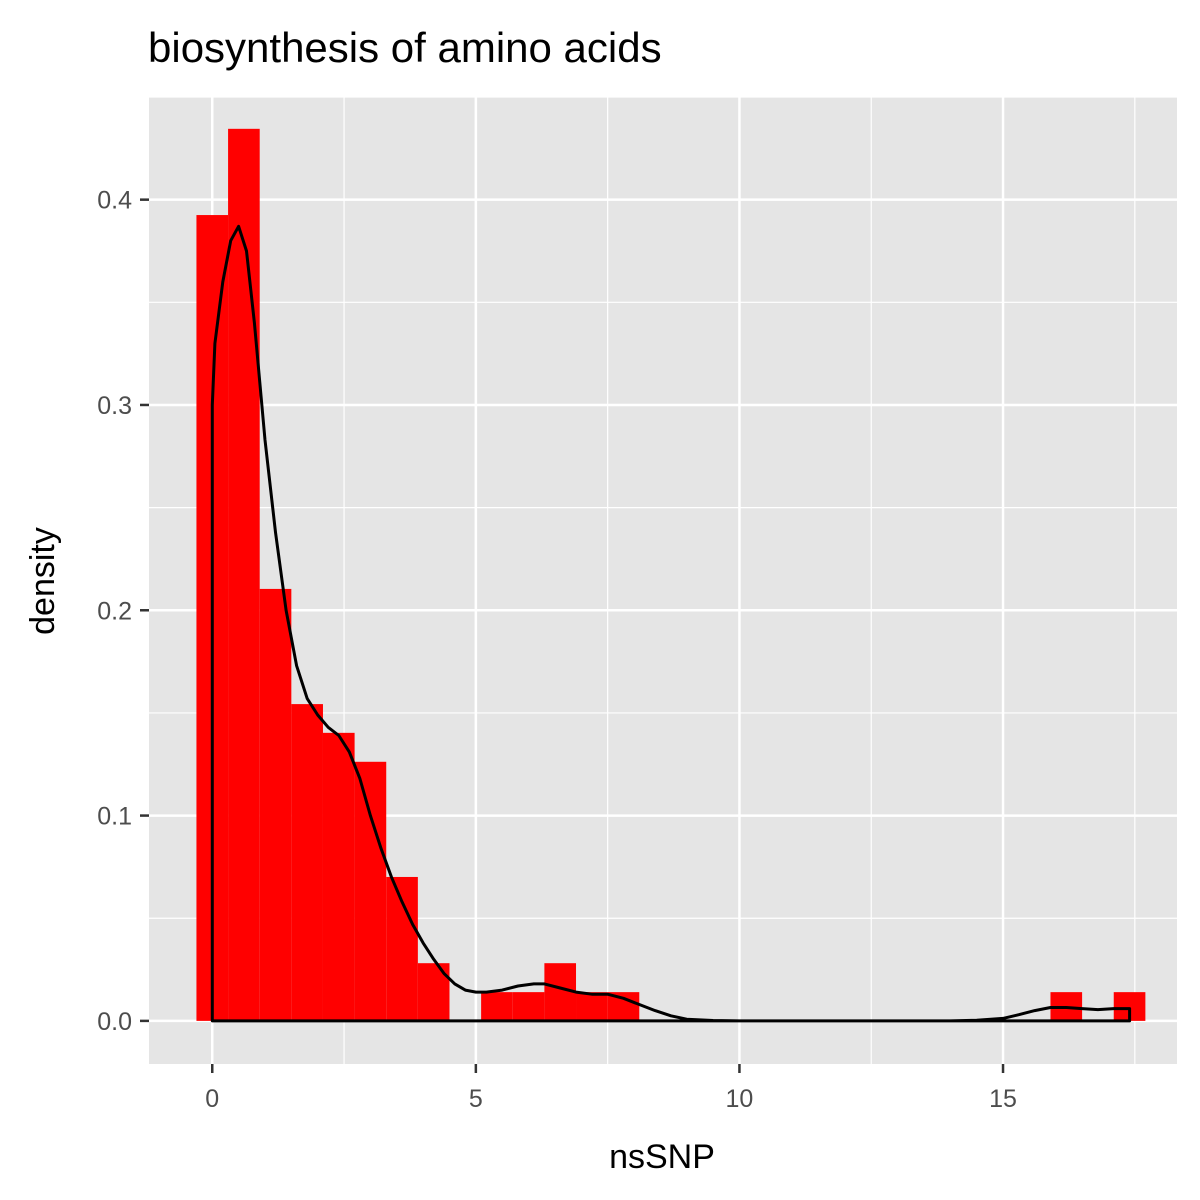  Describe the element at coordinates (740, 1099) in the screenshot. I see `x-tick-label: 10` at that location.